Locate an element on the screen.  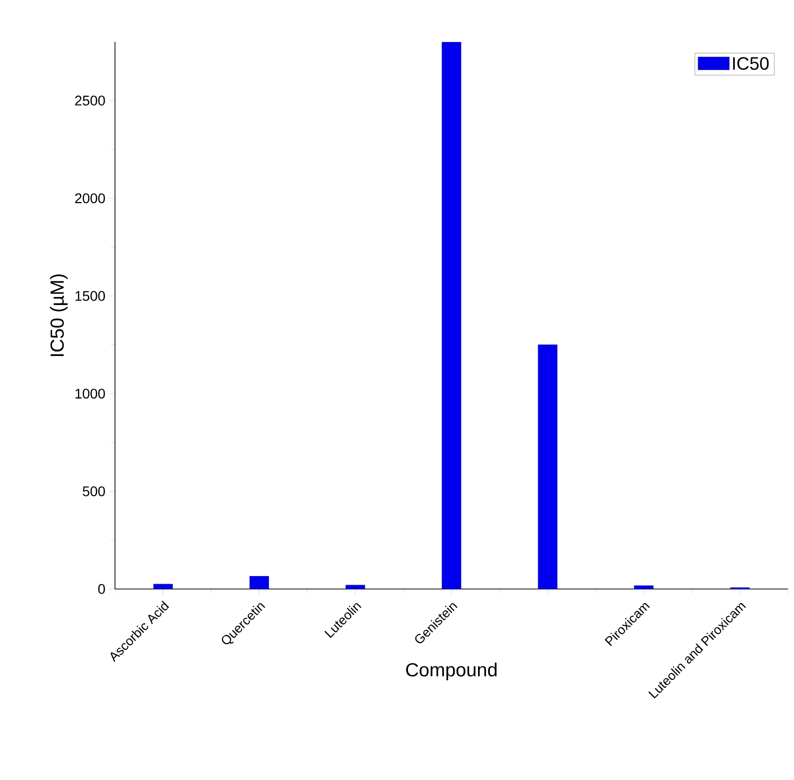
y-tick-label: 500 is located at coordinates (93, 491).